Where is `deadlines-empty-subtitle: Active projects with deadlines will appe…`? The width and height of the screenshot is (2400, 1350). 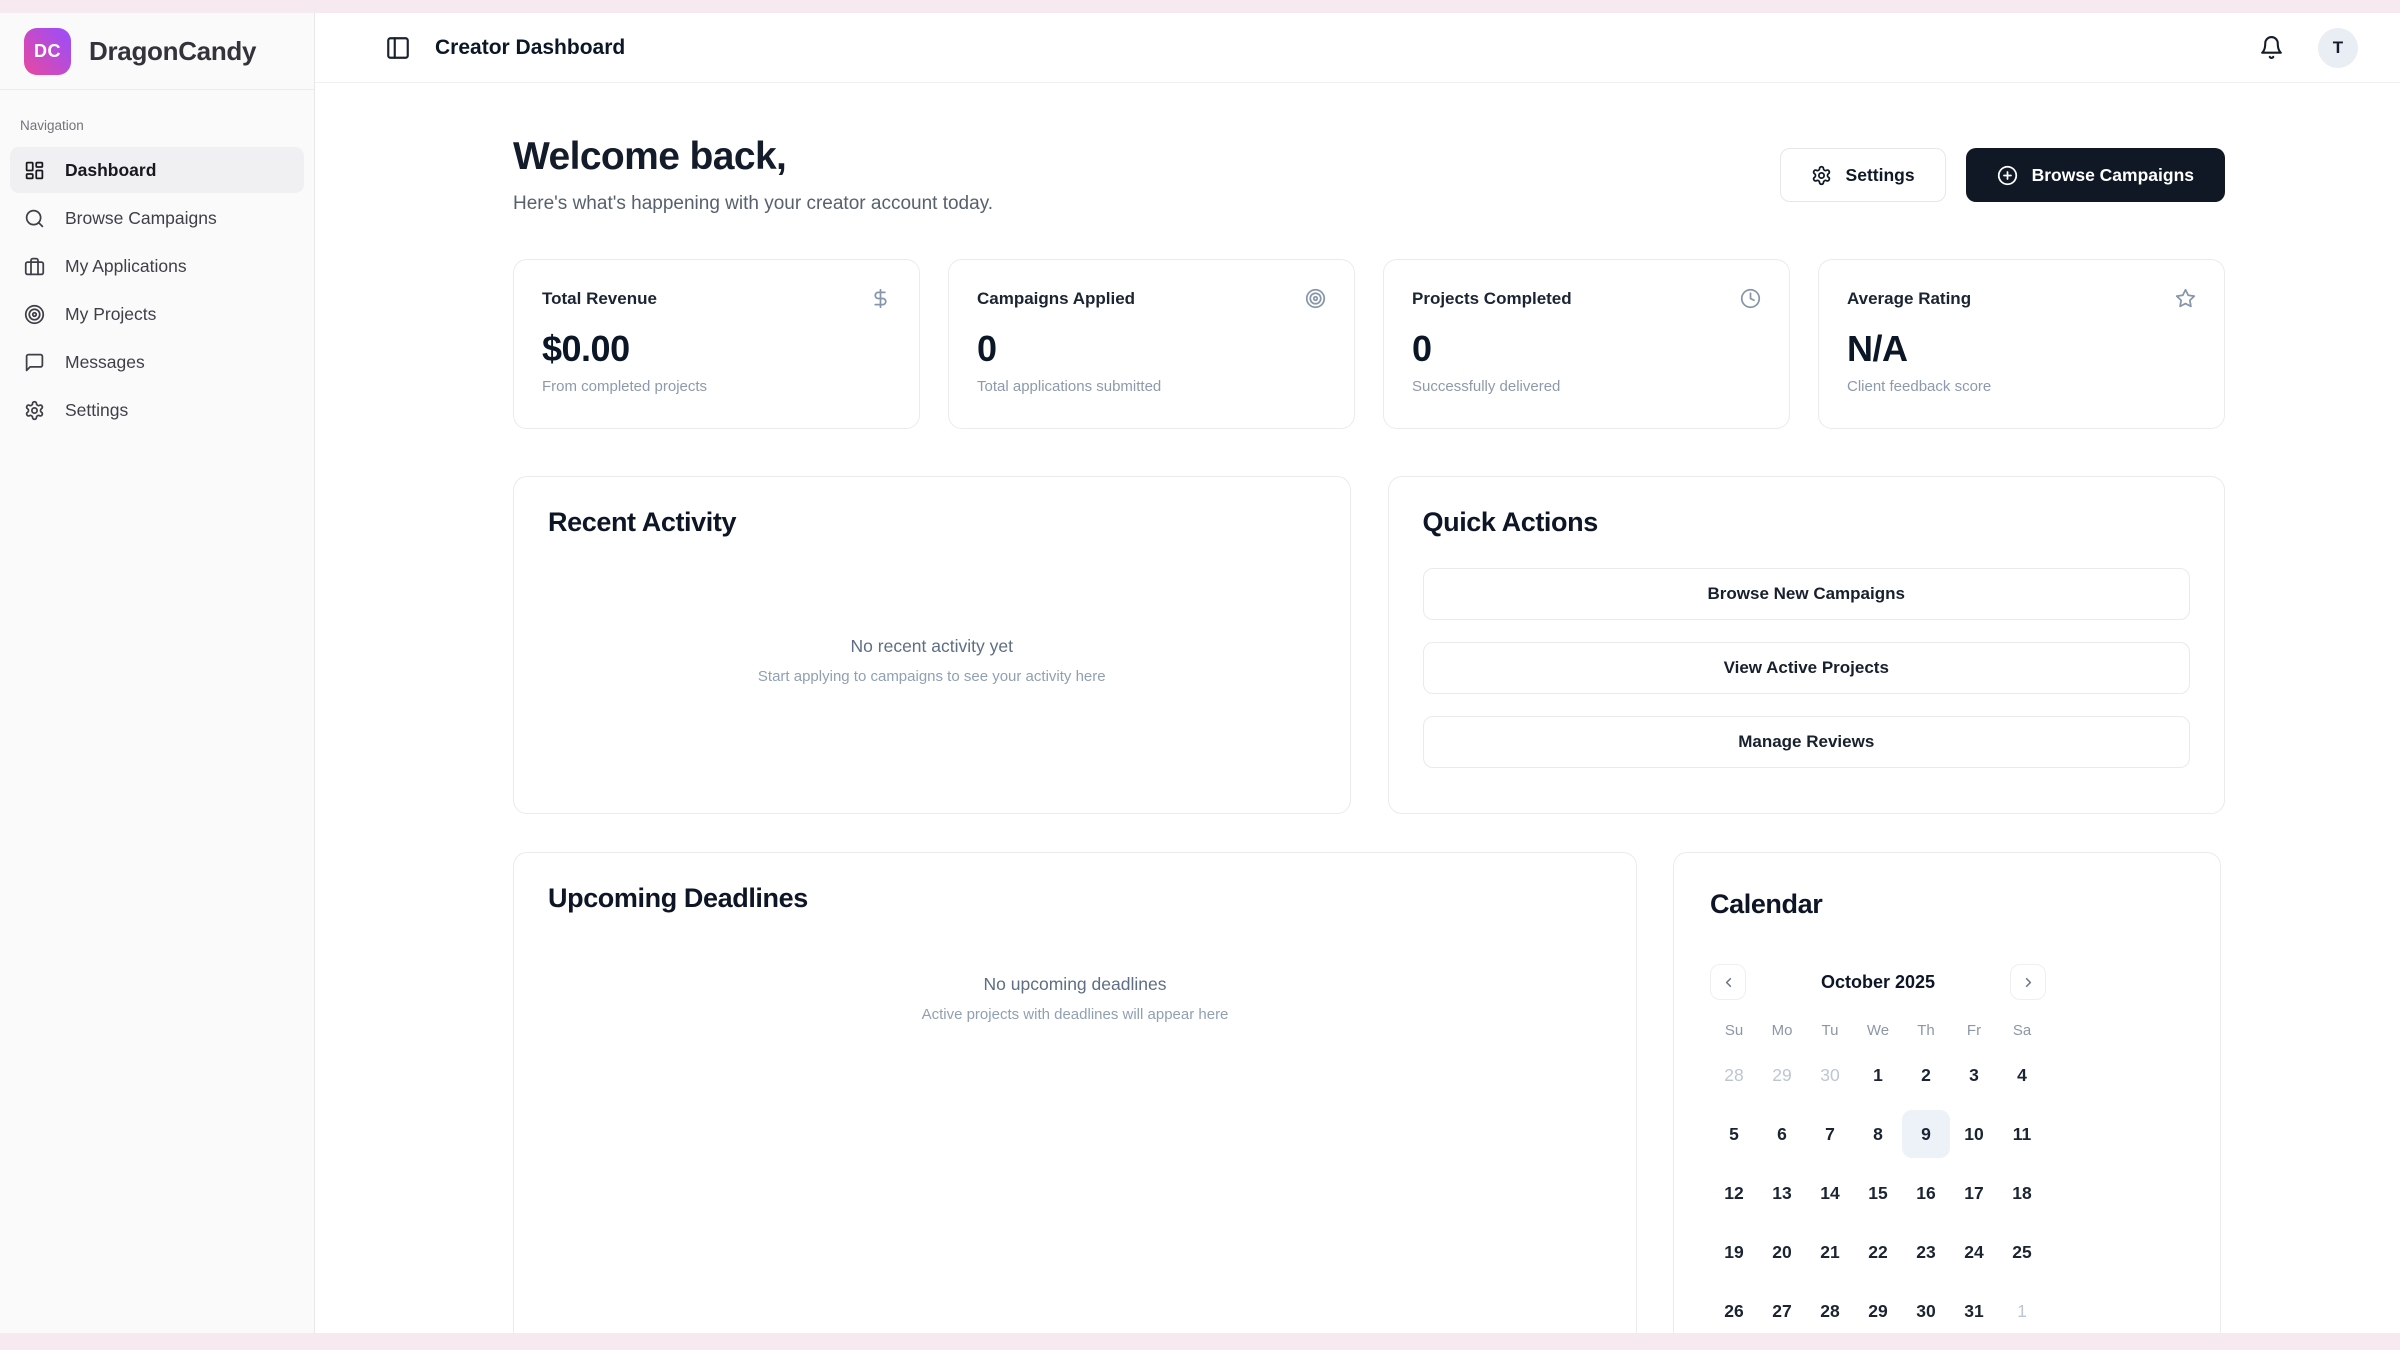 deadlines-empty-subtitle: Active projects with deadlines will appe… is located at coordinates (1075, 1014).